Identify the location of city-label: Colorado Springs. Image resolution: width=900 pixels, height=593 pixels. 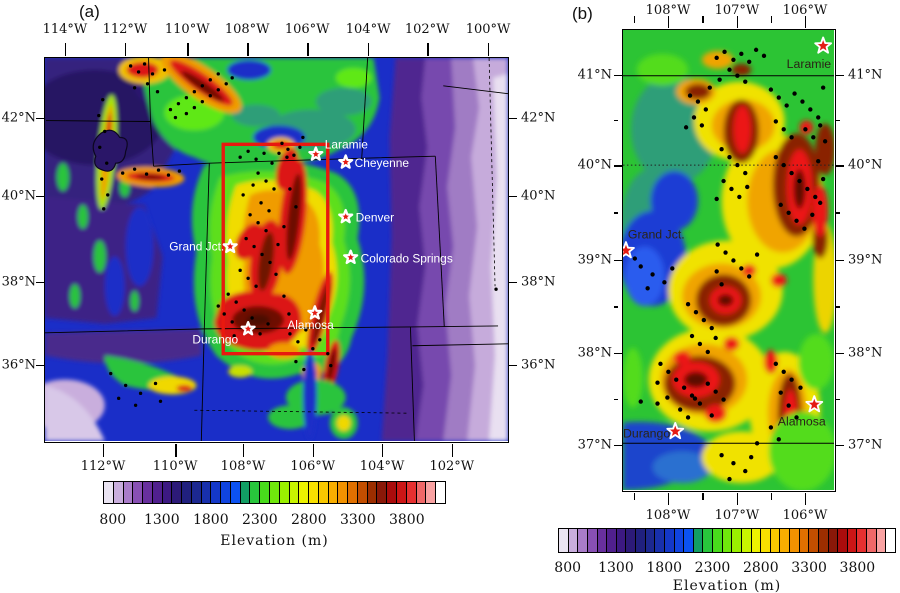
(407, 258).